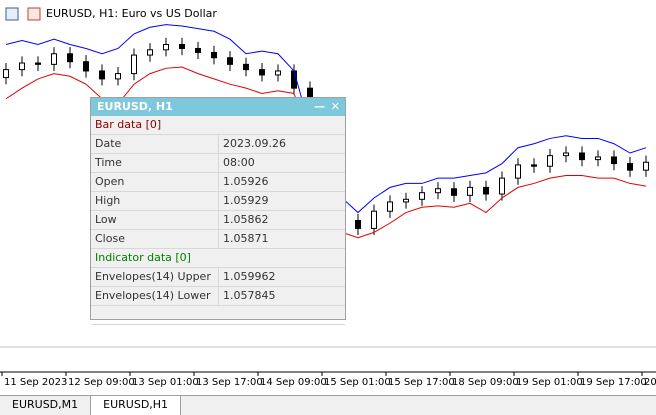 Image resolution: width=656 pixels, height=415 pixels. Describe the element at coordinates (131, 13) in the screenshot. I see `chart-title: EURUSD, H1: Euro vs US Dollar` at that location.